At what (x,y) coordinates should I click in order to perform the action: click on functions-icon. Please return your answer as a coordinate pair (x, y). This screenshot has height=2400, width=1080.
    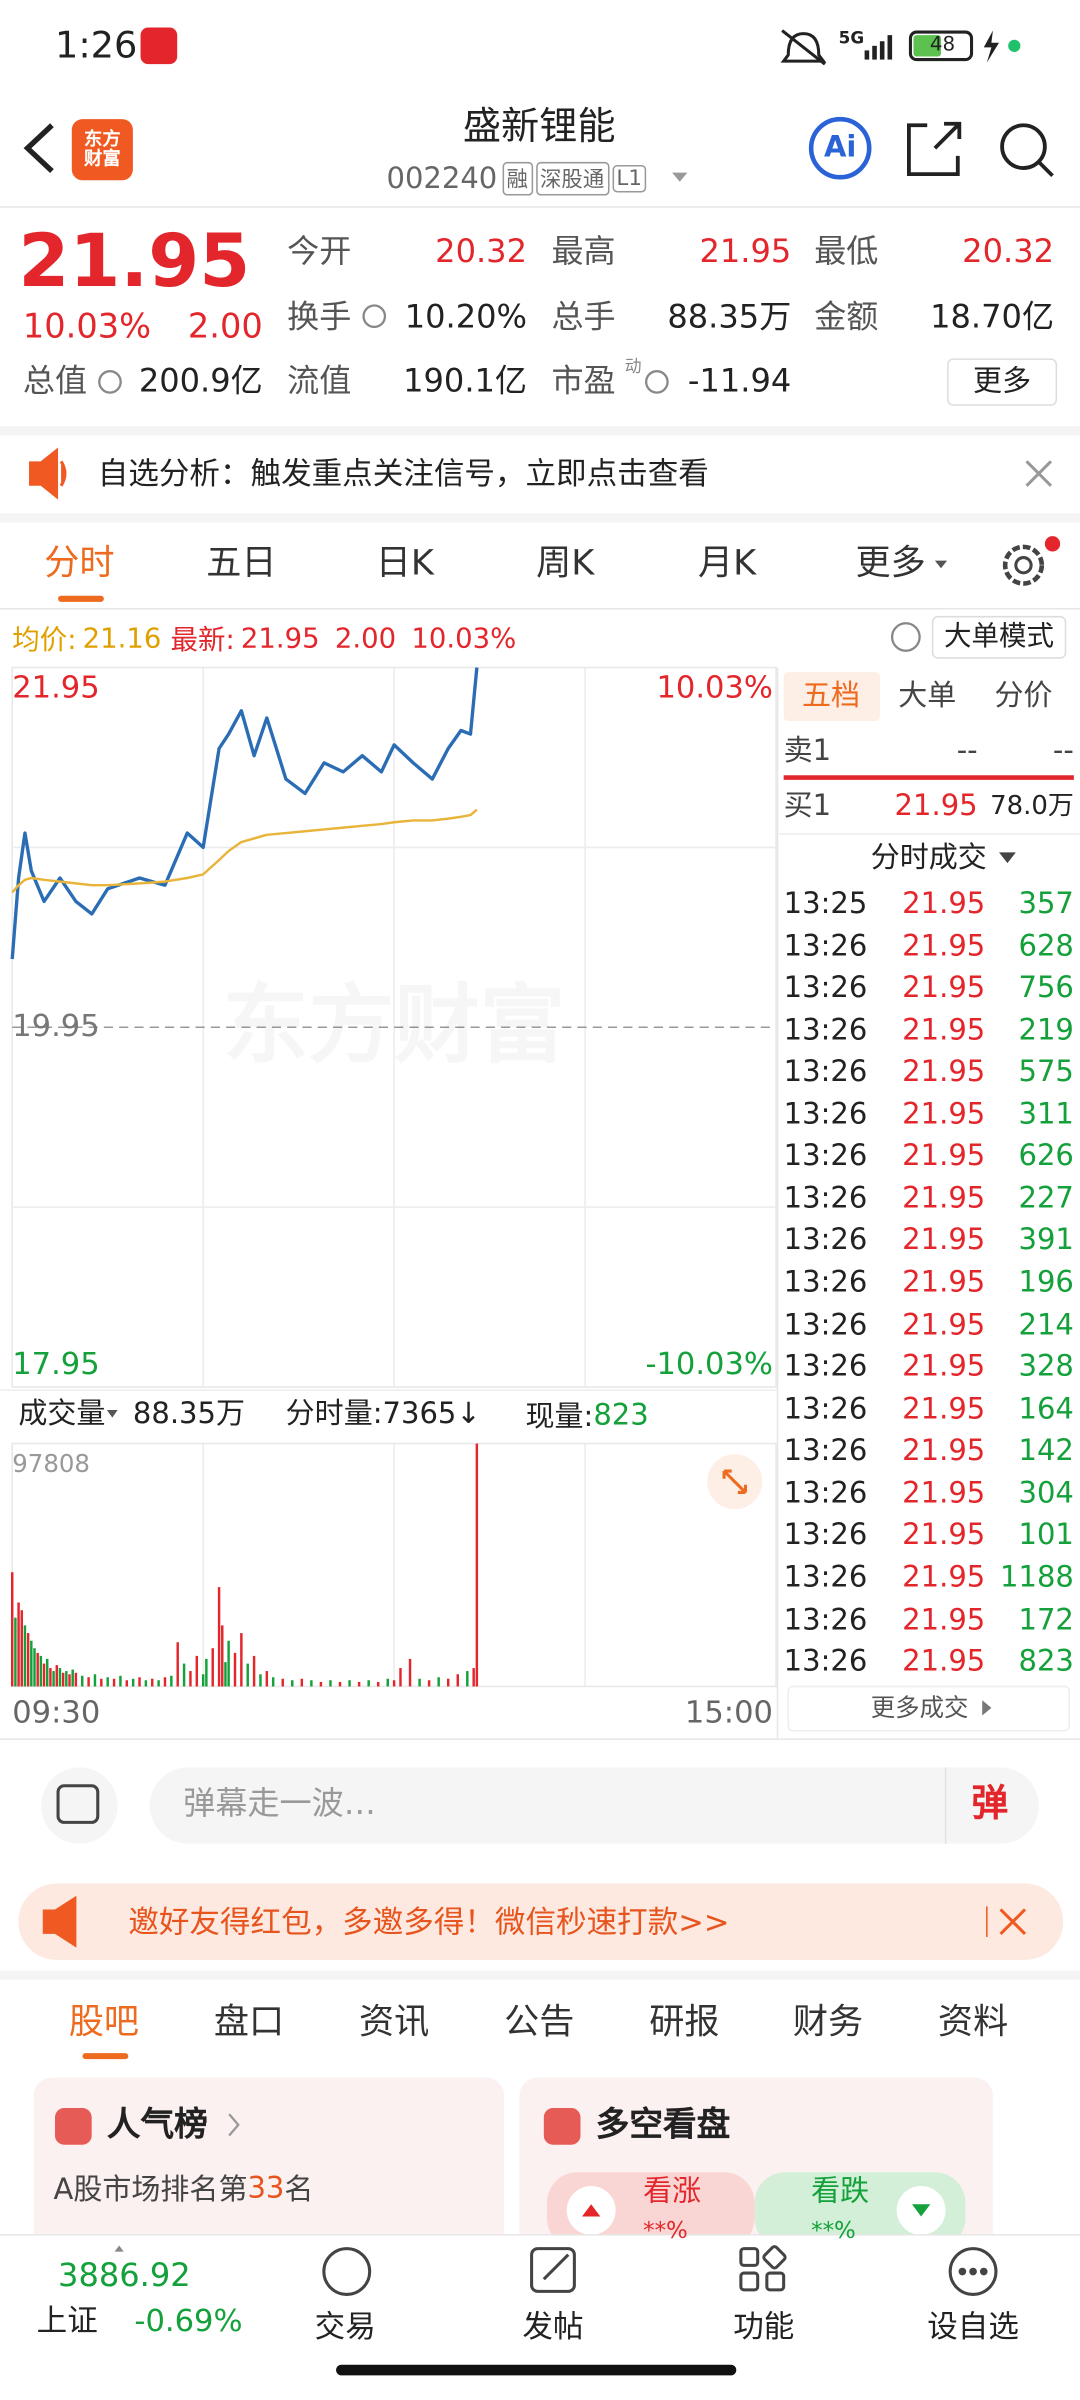
    Looking at the image, I should click on (763, 2268).